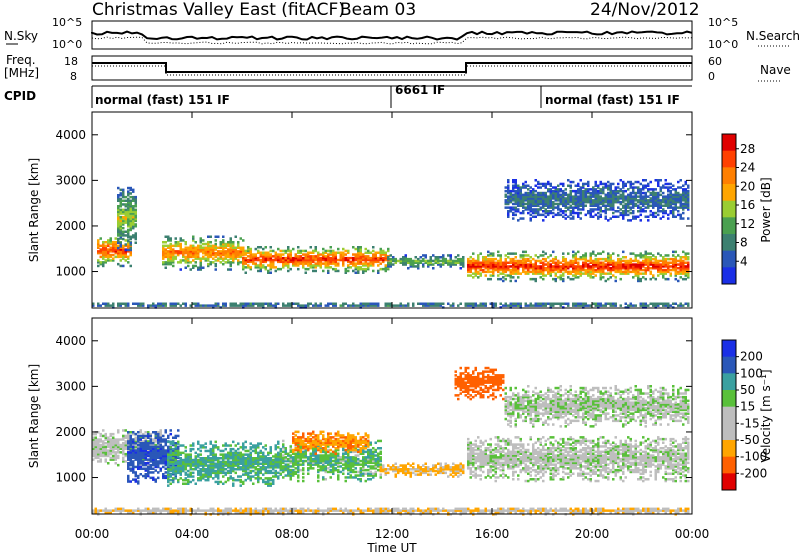 The width and height of the screenshot is (800, 554). What do you see at coordinates (21, 60) in the screenshot?
I see `freq-left-label-1: Freq.` at bounding box center [21, 60].